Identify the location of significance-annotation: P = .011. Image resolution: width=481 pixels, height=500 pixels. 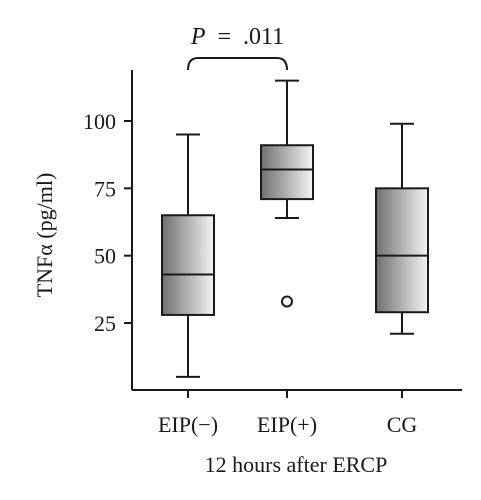
(237, 47).